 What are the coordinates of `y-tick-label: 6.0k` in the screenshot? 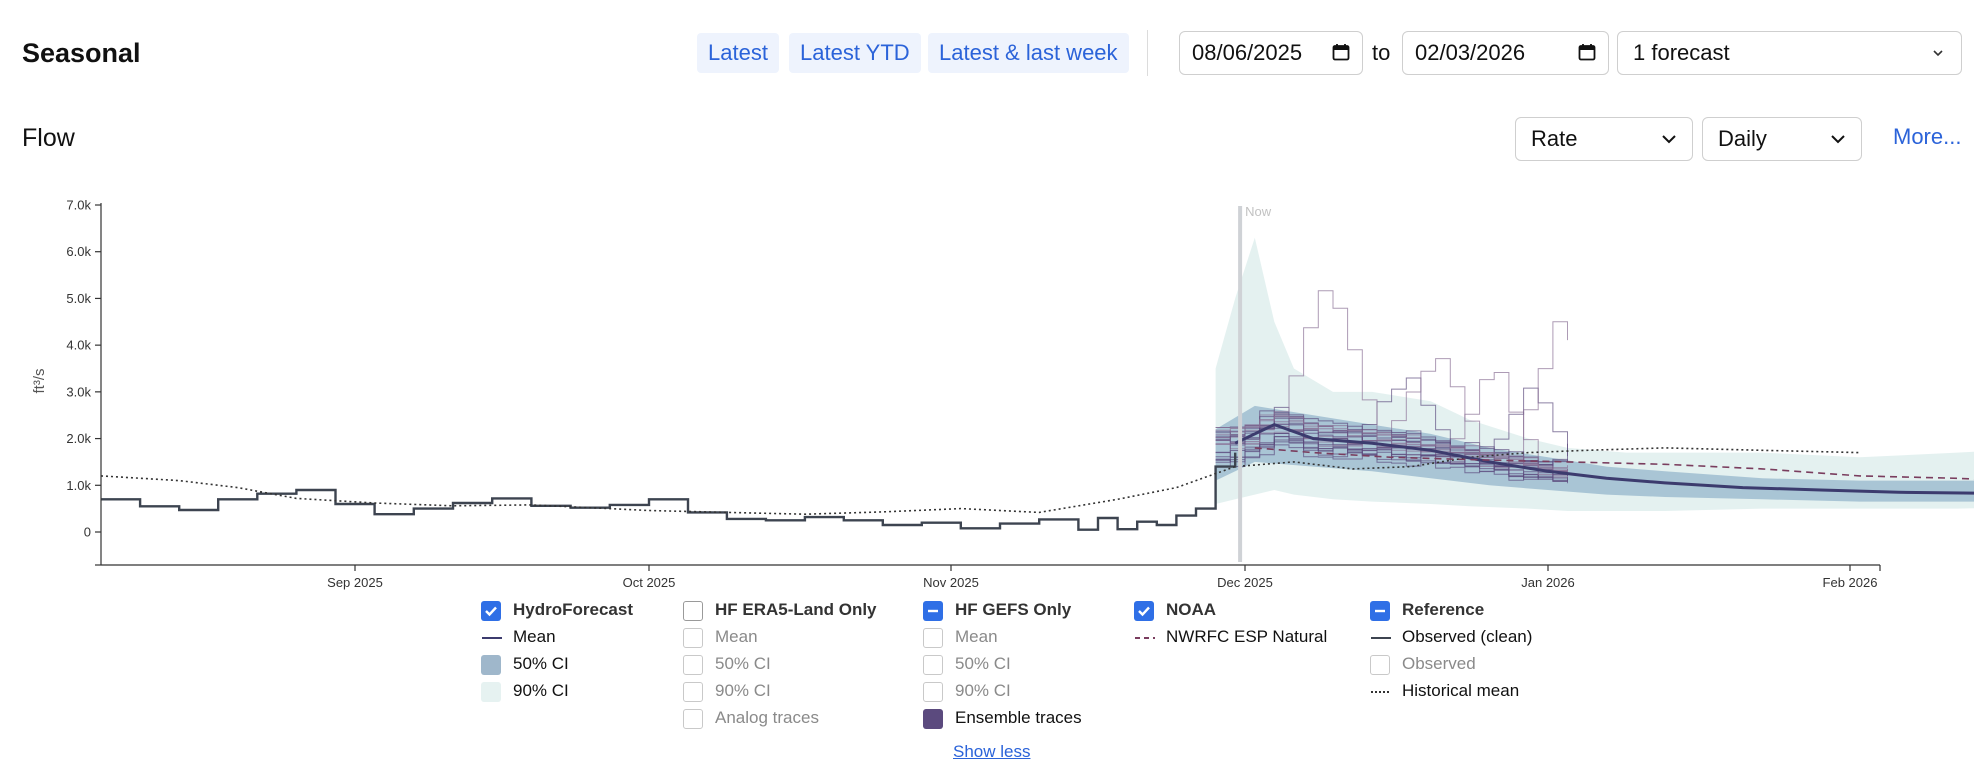 It's located at (78, 251).